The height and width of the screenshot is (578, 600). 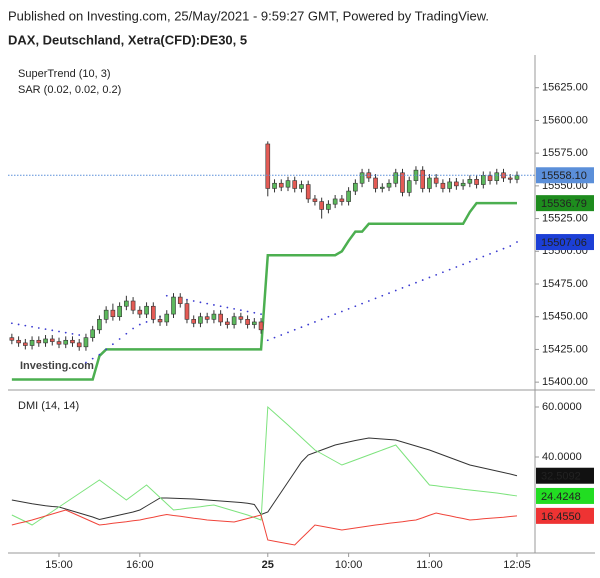 What do you see at coordinates (565, 153) in the screenshot?
I see `y-tick-label: 15575.00` at bounding box center [565, 153].